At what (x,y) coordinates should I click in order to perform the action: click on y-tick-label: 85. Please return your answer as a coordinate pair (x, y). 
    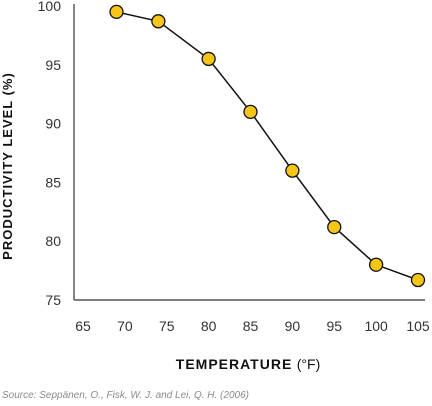
    Looking at the image, I should click on (53, 182).